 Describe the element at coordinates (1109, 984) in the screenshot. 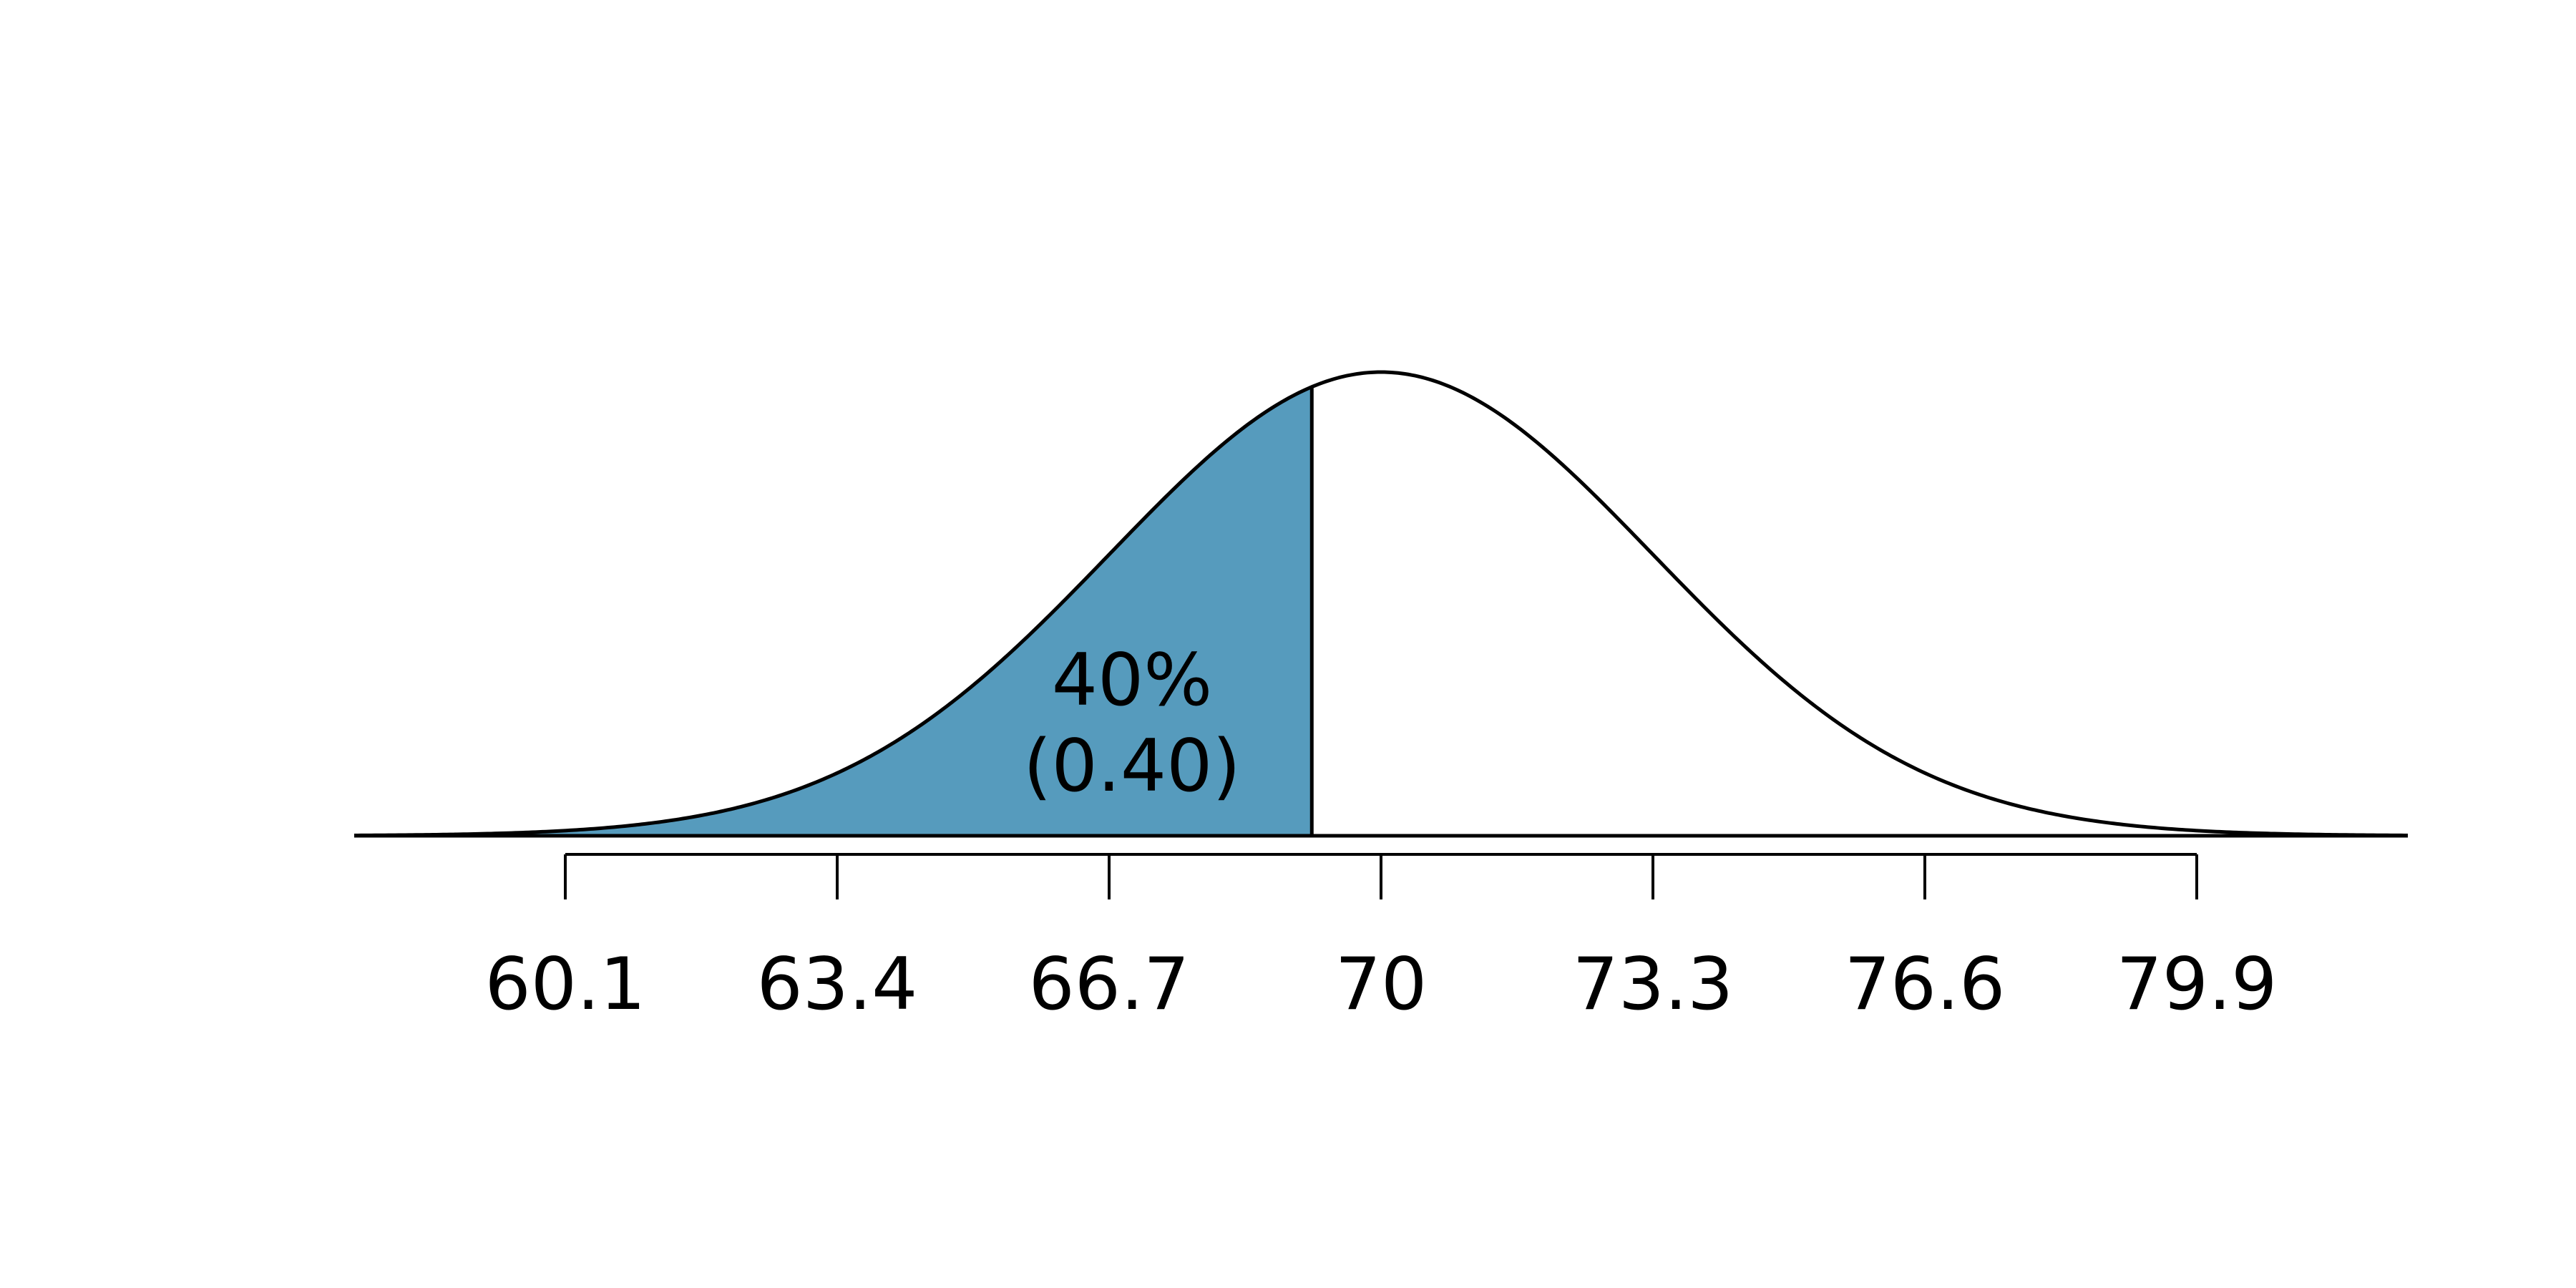

I see `x-tick-label: 66.7` at that location.